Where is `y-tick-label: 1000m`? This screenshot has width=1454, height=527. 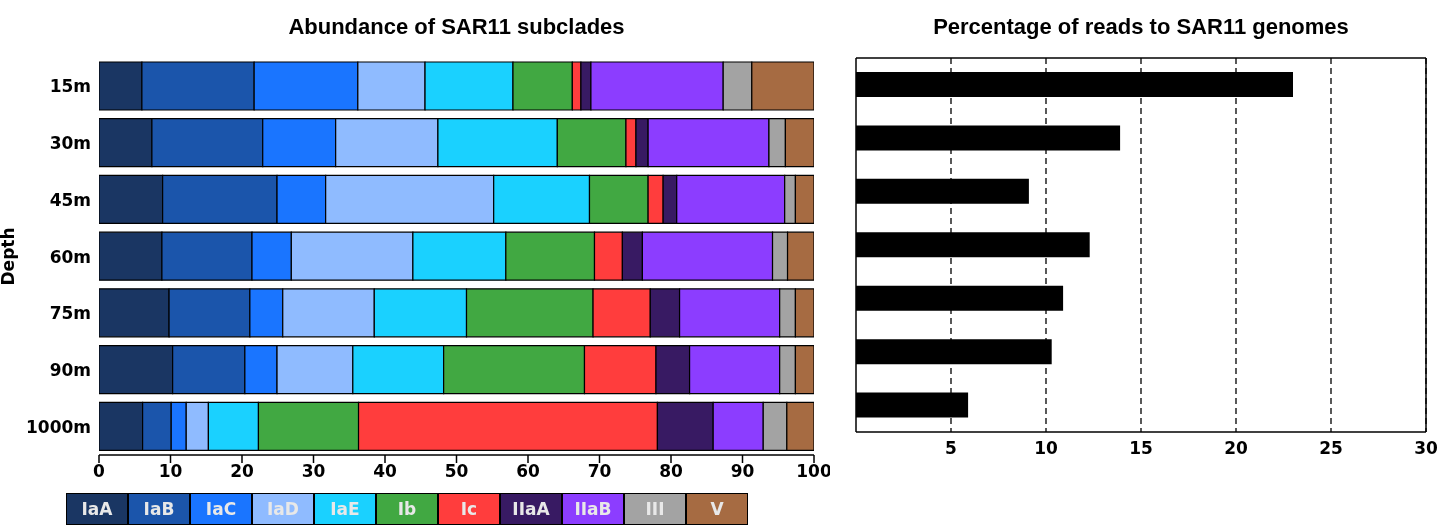
y-tick-label: 1000m is located at coordinates (58, 426).